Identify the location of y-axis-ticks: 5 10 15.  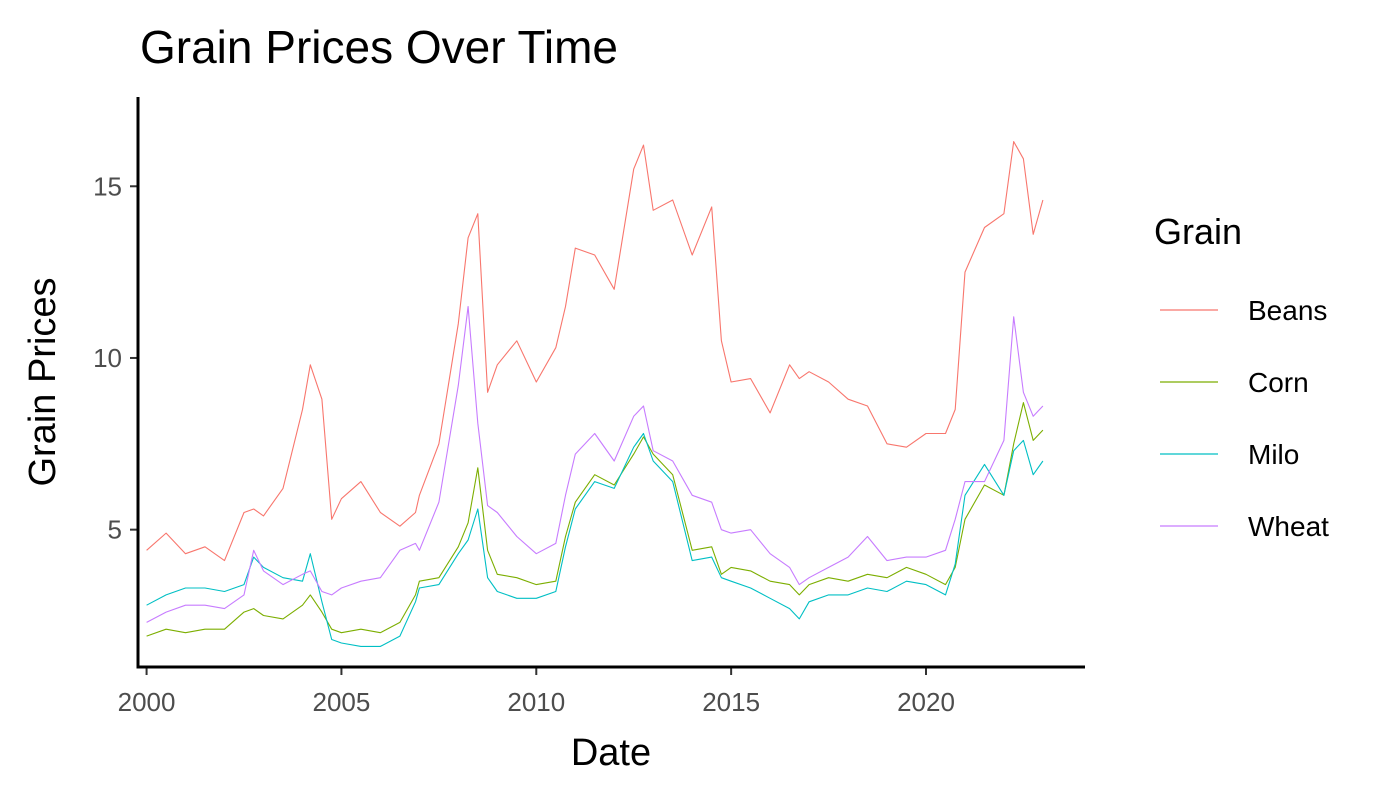
(115, 358).